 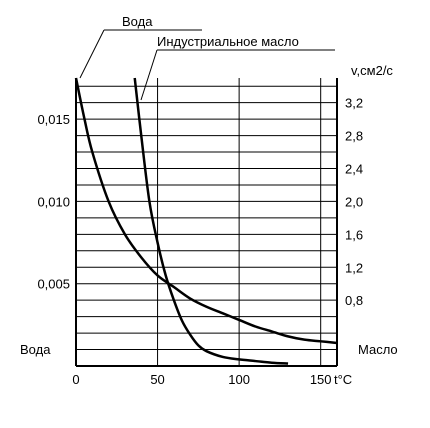 What do you see at coordinates (157, 379) in the screenshot?
I see `x-tick-label: 50` at bounding box center [157, 379].